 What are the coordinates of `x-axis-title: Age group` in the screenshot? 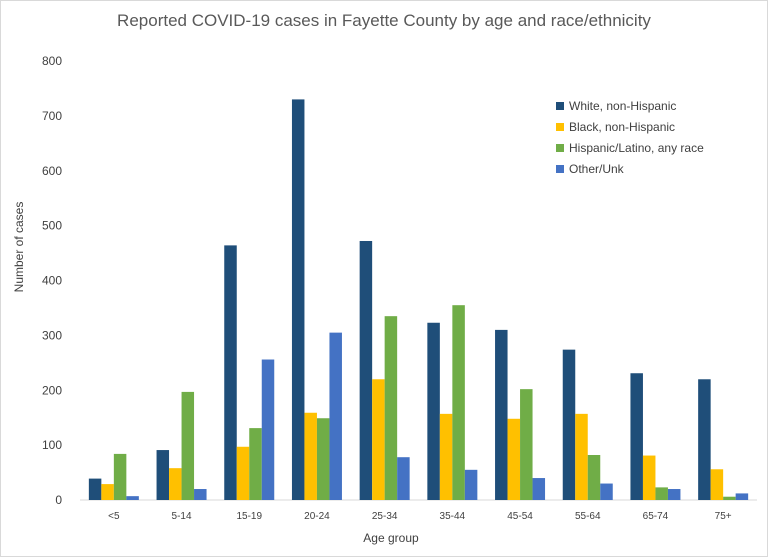 It's located at (391, 538).